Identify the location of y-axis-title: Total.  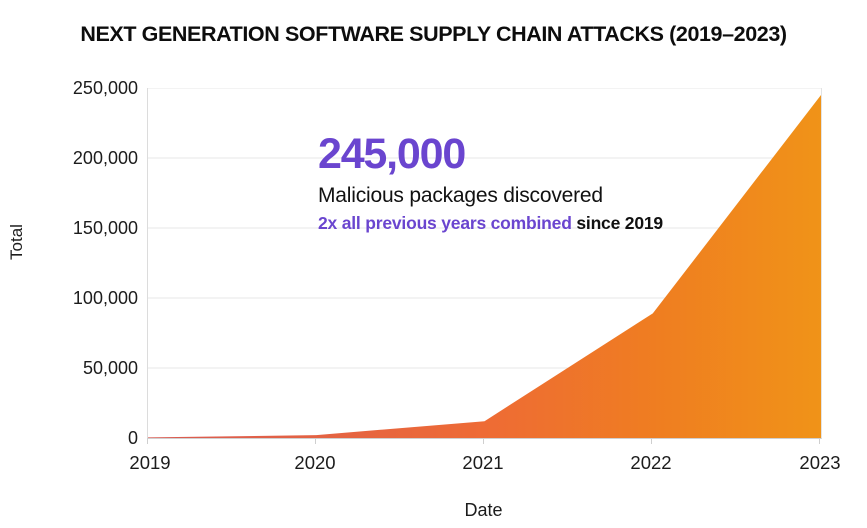
(16, 242).